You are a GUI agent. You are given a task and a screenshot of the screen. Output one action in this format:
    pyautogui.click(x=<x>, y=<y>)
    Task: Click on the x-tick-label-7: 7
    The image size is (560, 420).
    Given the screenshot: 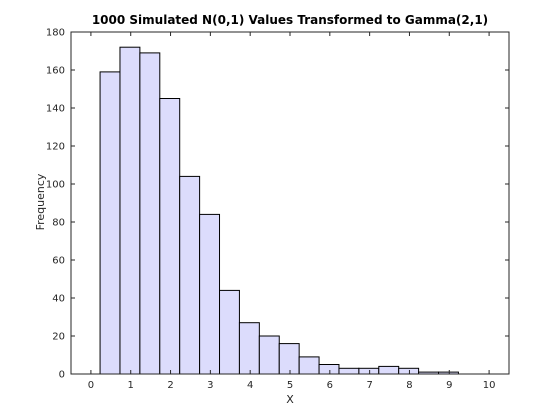 What is the action you would take?
    pyautogui.click(x=369, y=385)
    